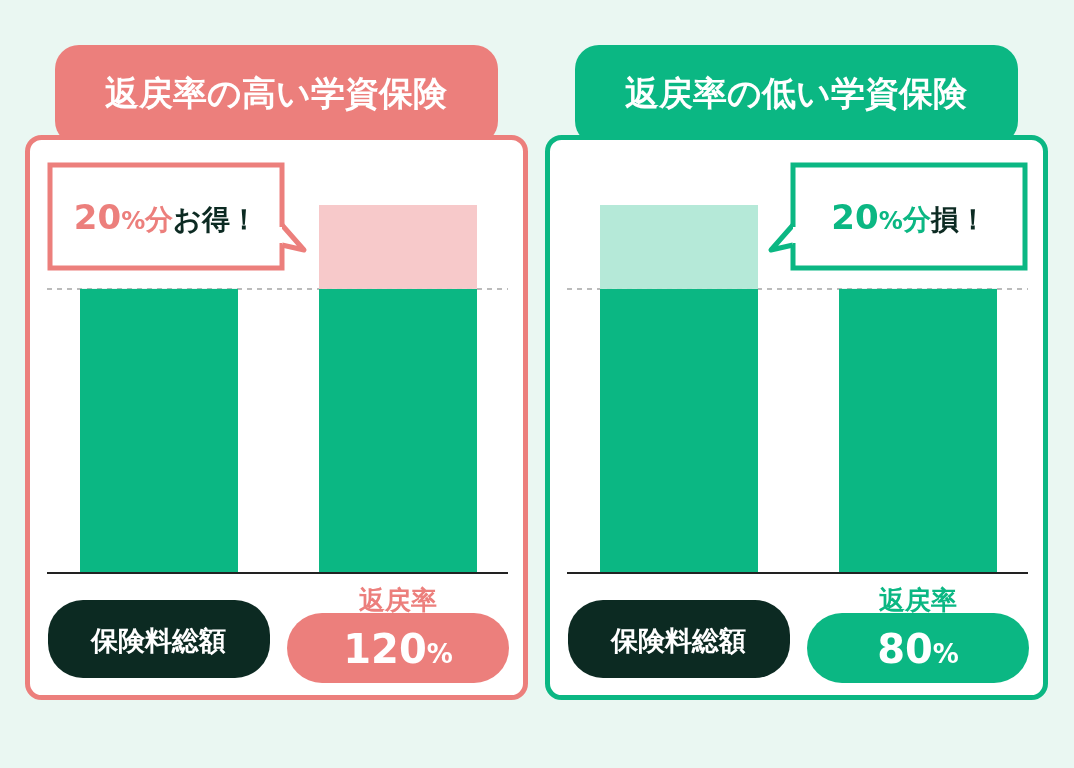  I want to click on annotation: 20%分損！, so click(909, 217).